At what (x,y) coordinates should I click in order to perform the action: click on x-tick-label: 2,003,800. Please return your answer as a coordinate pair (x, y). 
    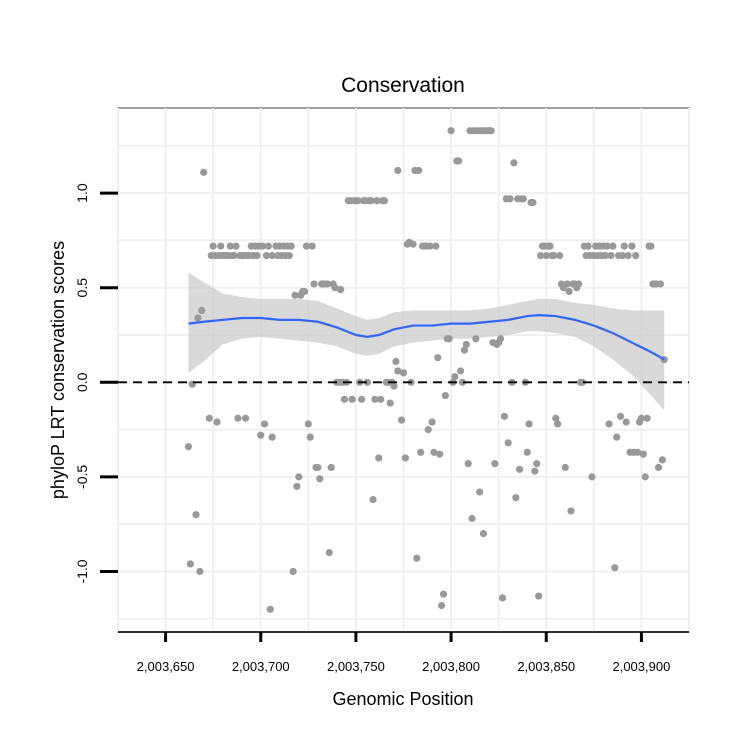
    Looking at the image, I should click on (451, 666).